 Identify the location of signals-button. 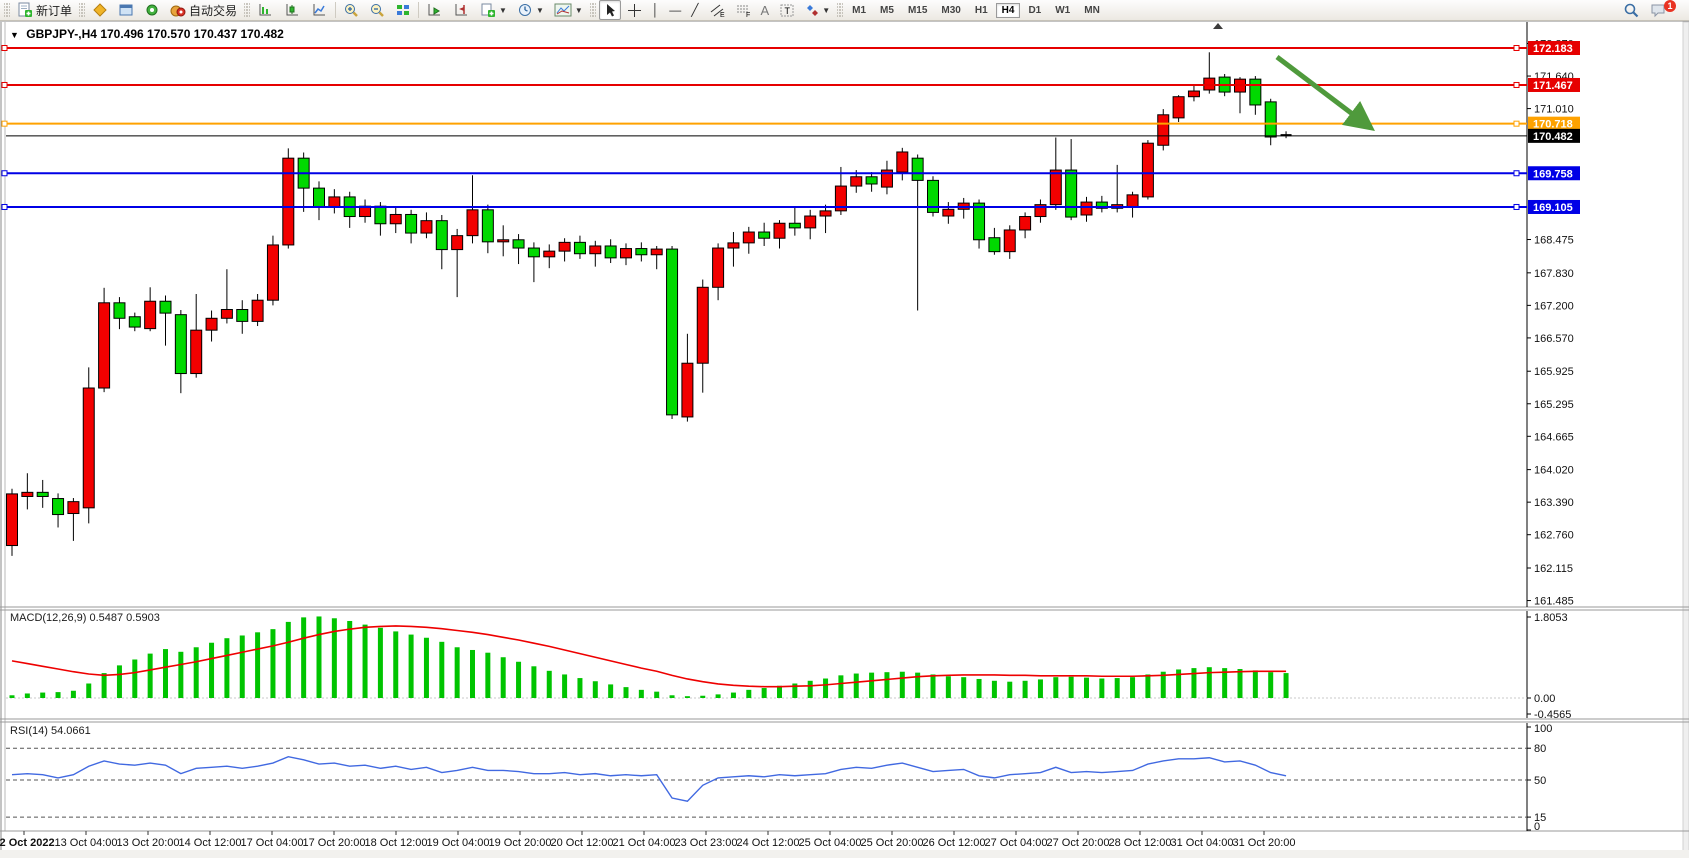
(152, 10).